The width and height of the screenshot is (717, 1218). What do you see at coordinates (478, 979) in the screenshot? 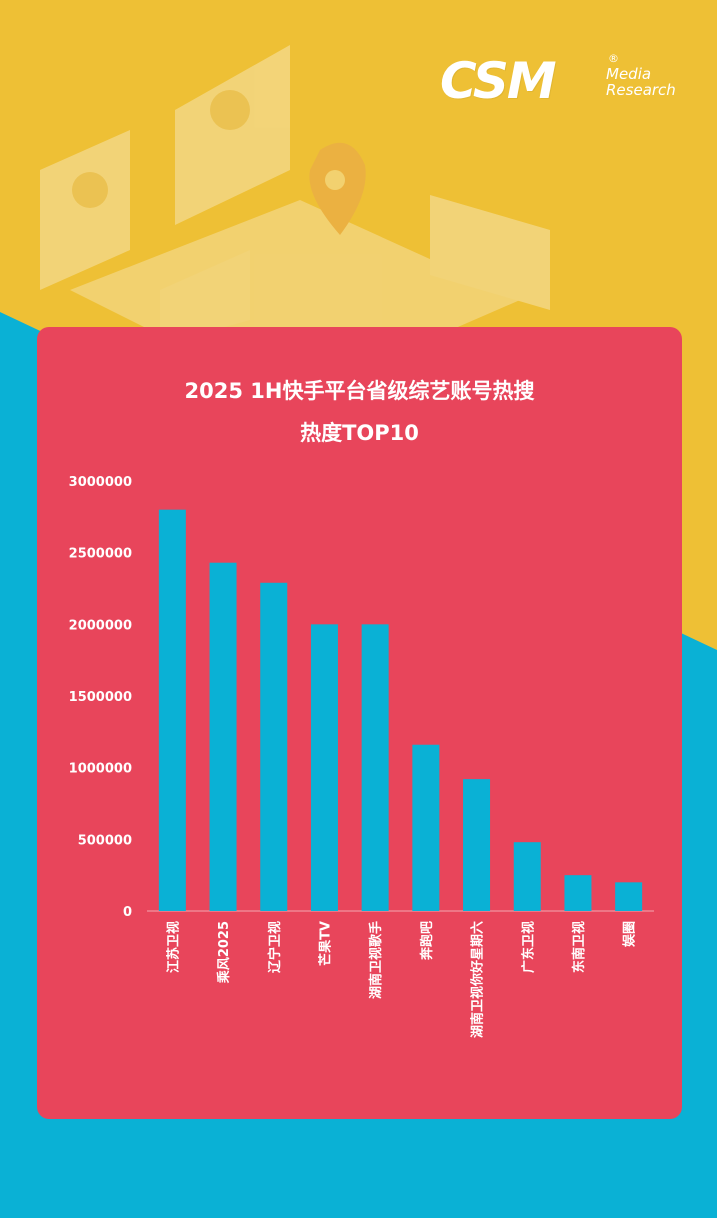
I see `x-tick-label: 湖南卫视你好星期六` at bounding box center [478, 979].